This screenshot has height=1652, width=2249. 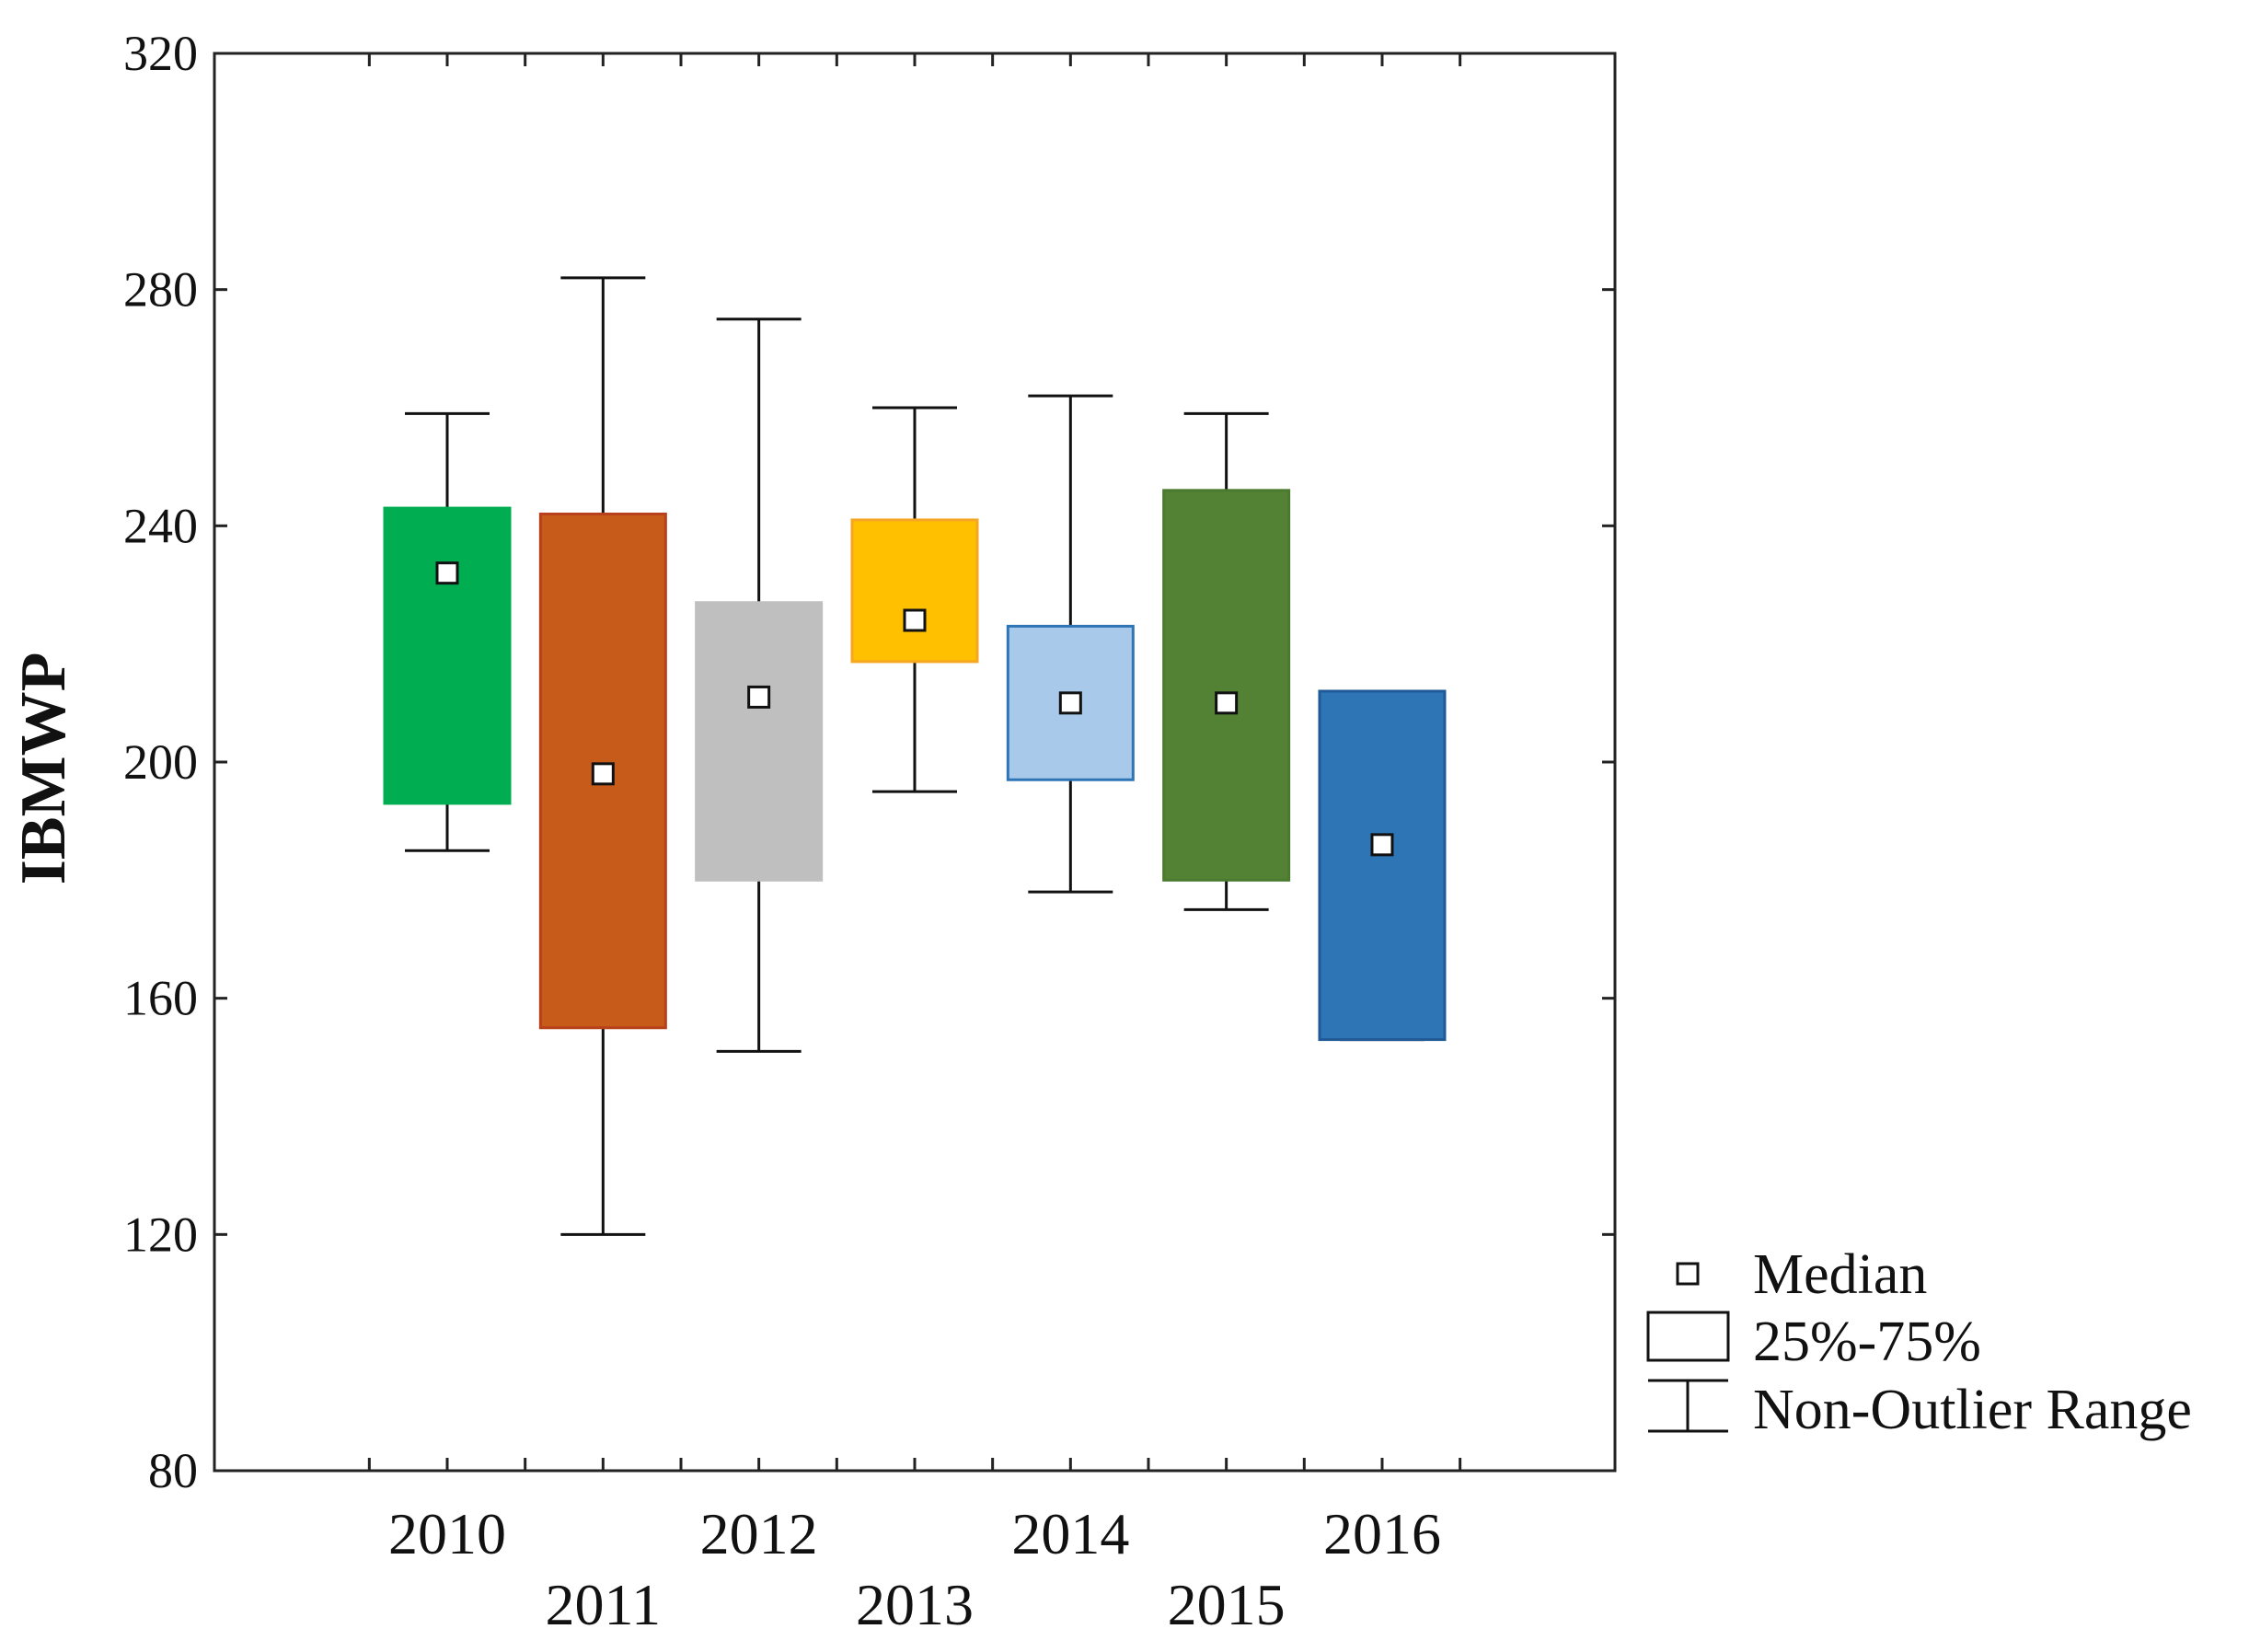 I want to click on legend-box-icon, so click(x=1688, y=1336).